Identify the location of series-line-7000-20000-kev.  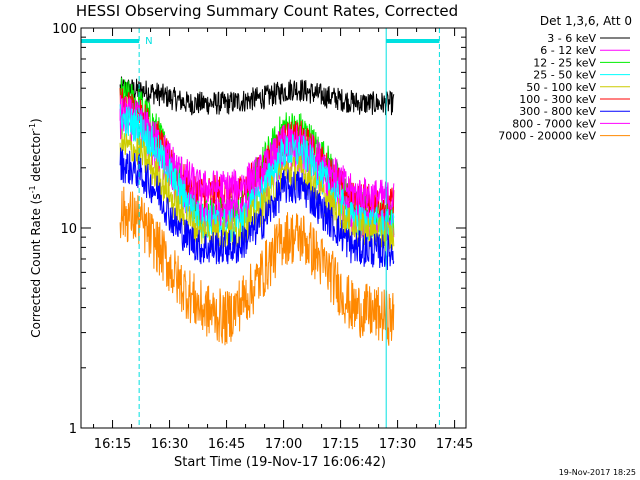
(257, 266).